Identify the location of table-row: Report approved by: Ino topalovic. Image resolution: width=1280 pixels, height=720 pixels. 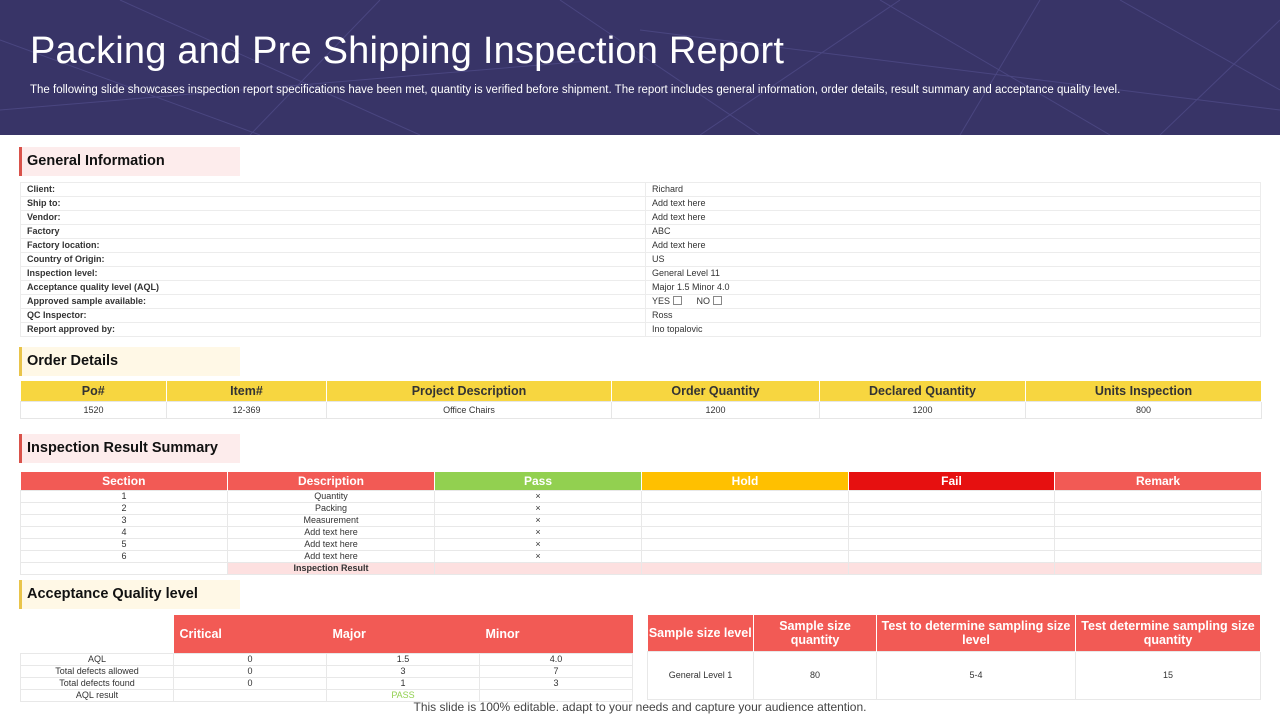
(640, 329).